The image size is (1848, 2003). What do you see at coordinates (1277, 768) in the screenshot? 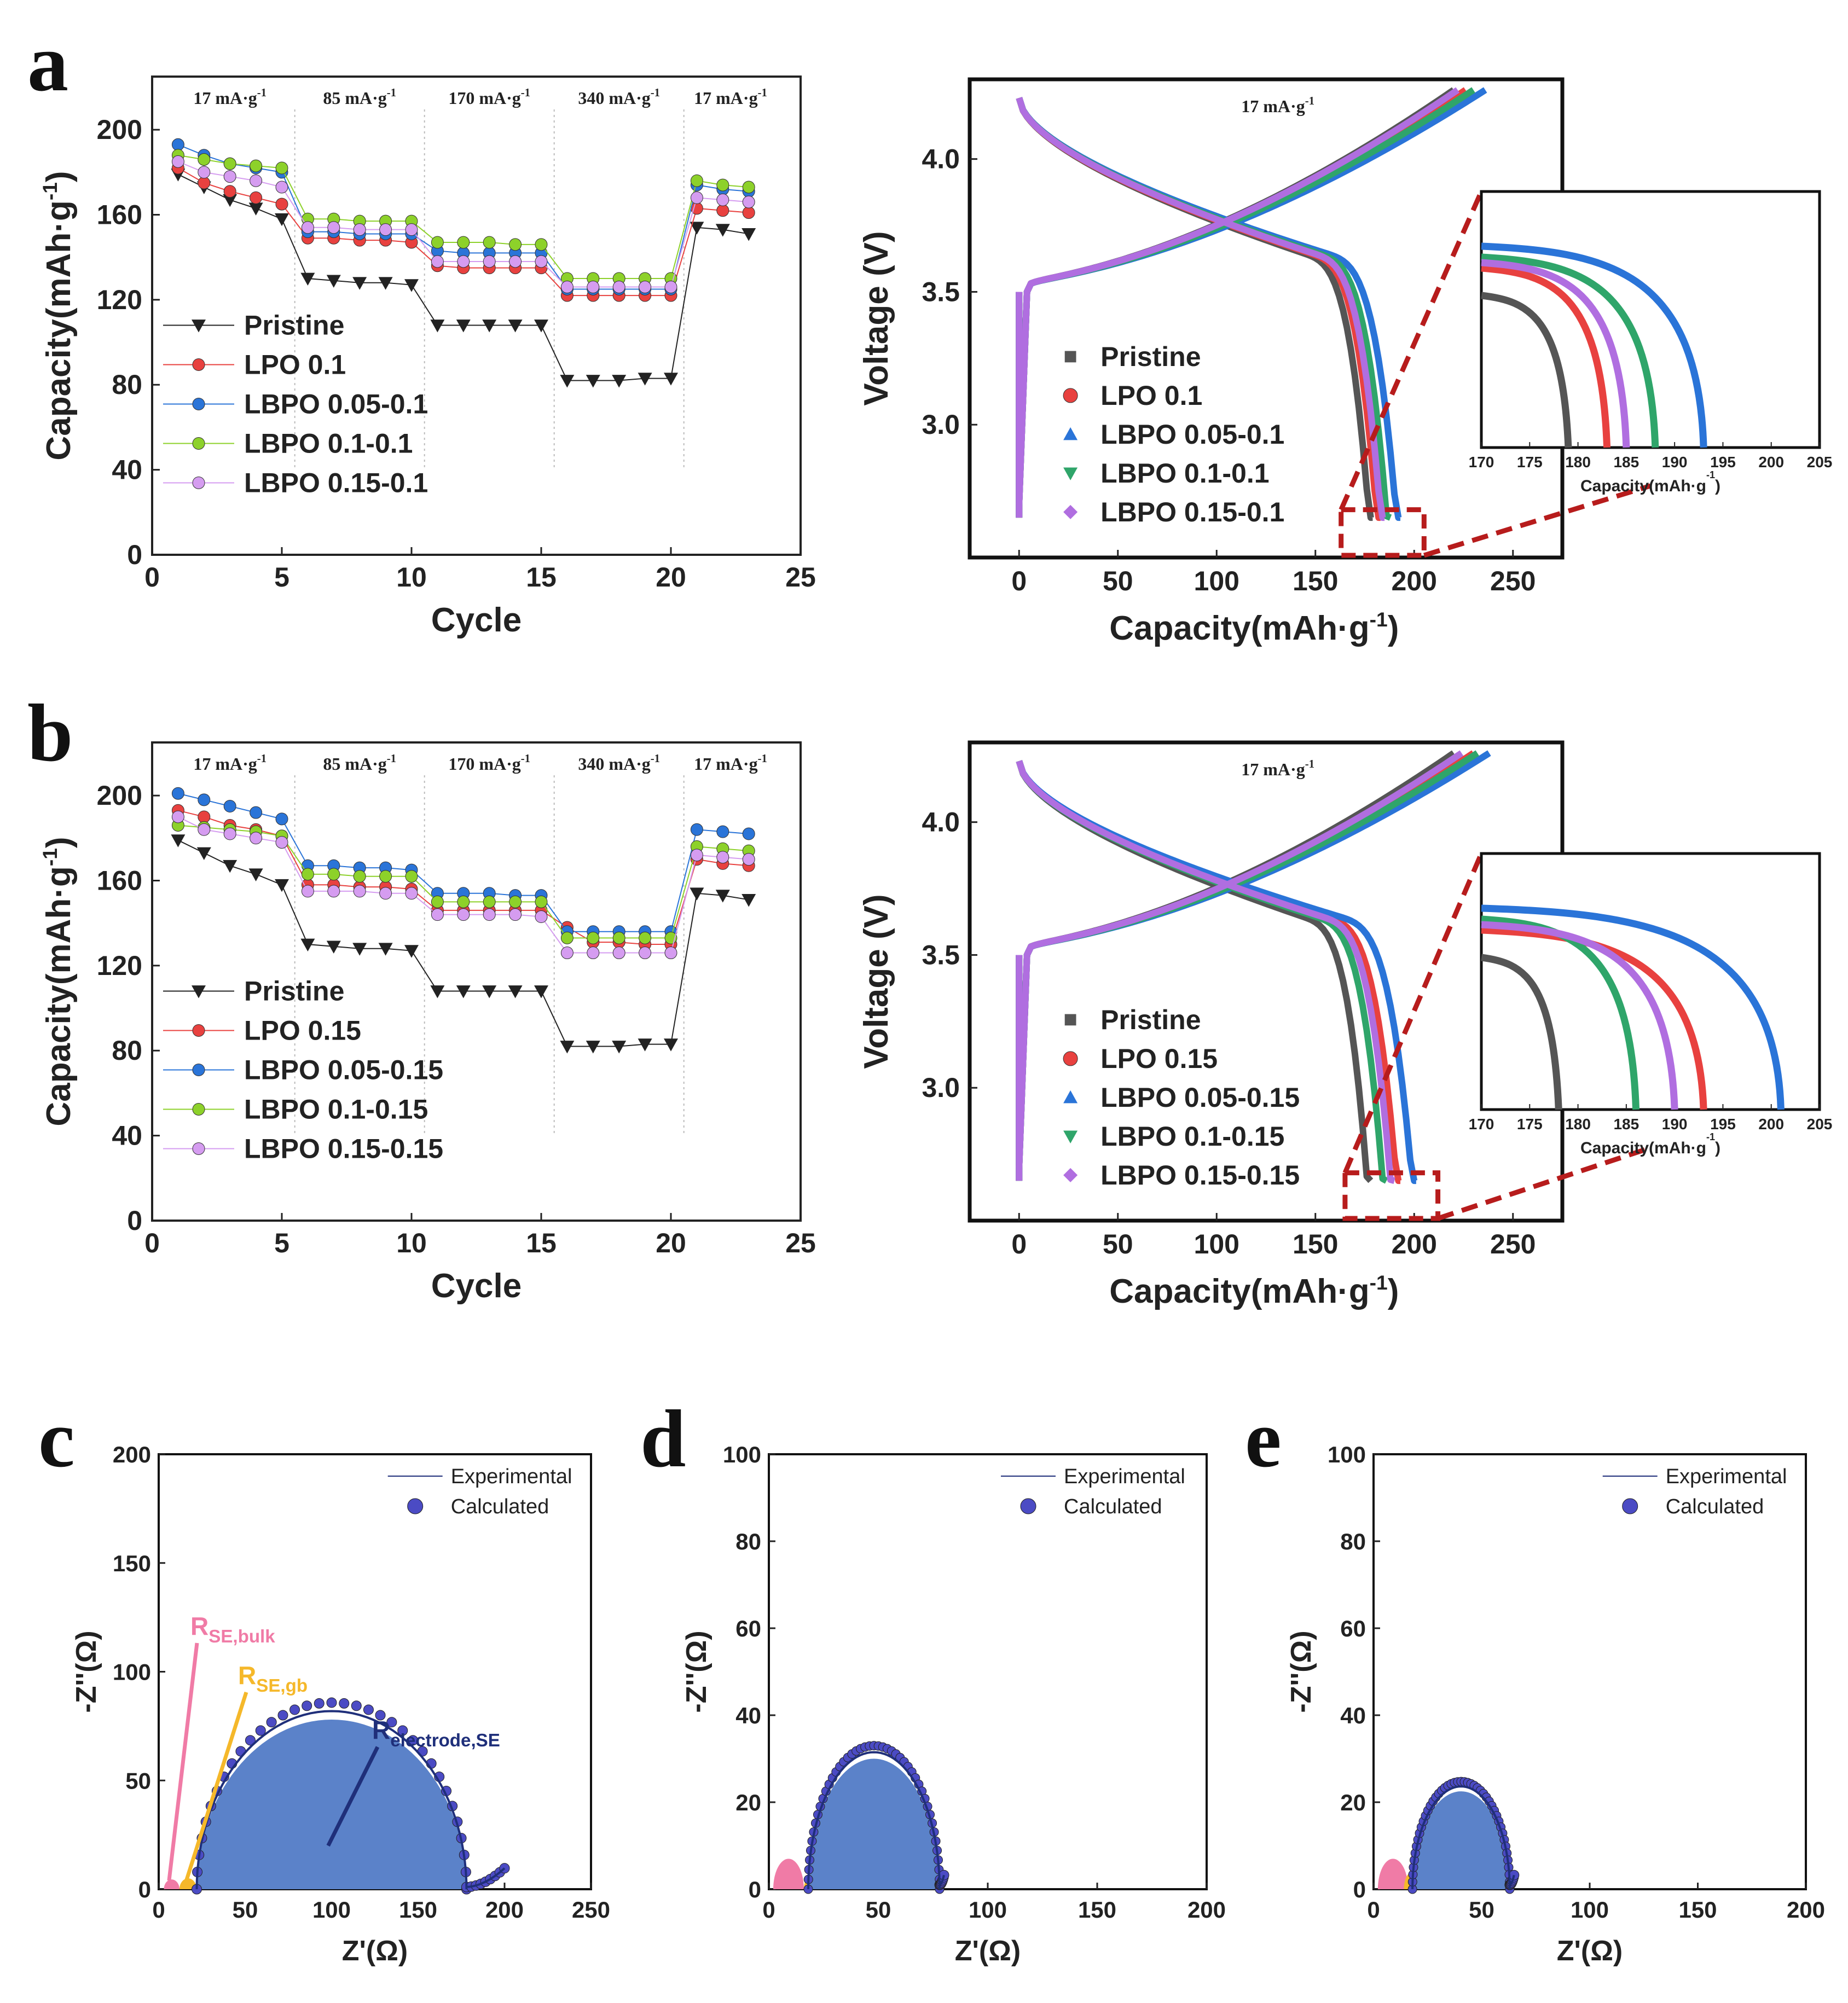
I see `voltage-annotation: 17 mA·g-1` at bounding box center [1277, 768].